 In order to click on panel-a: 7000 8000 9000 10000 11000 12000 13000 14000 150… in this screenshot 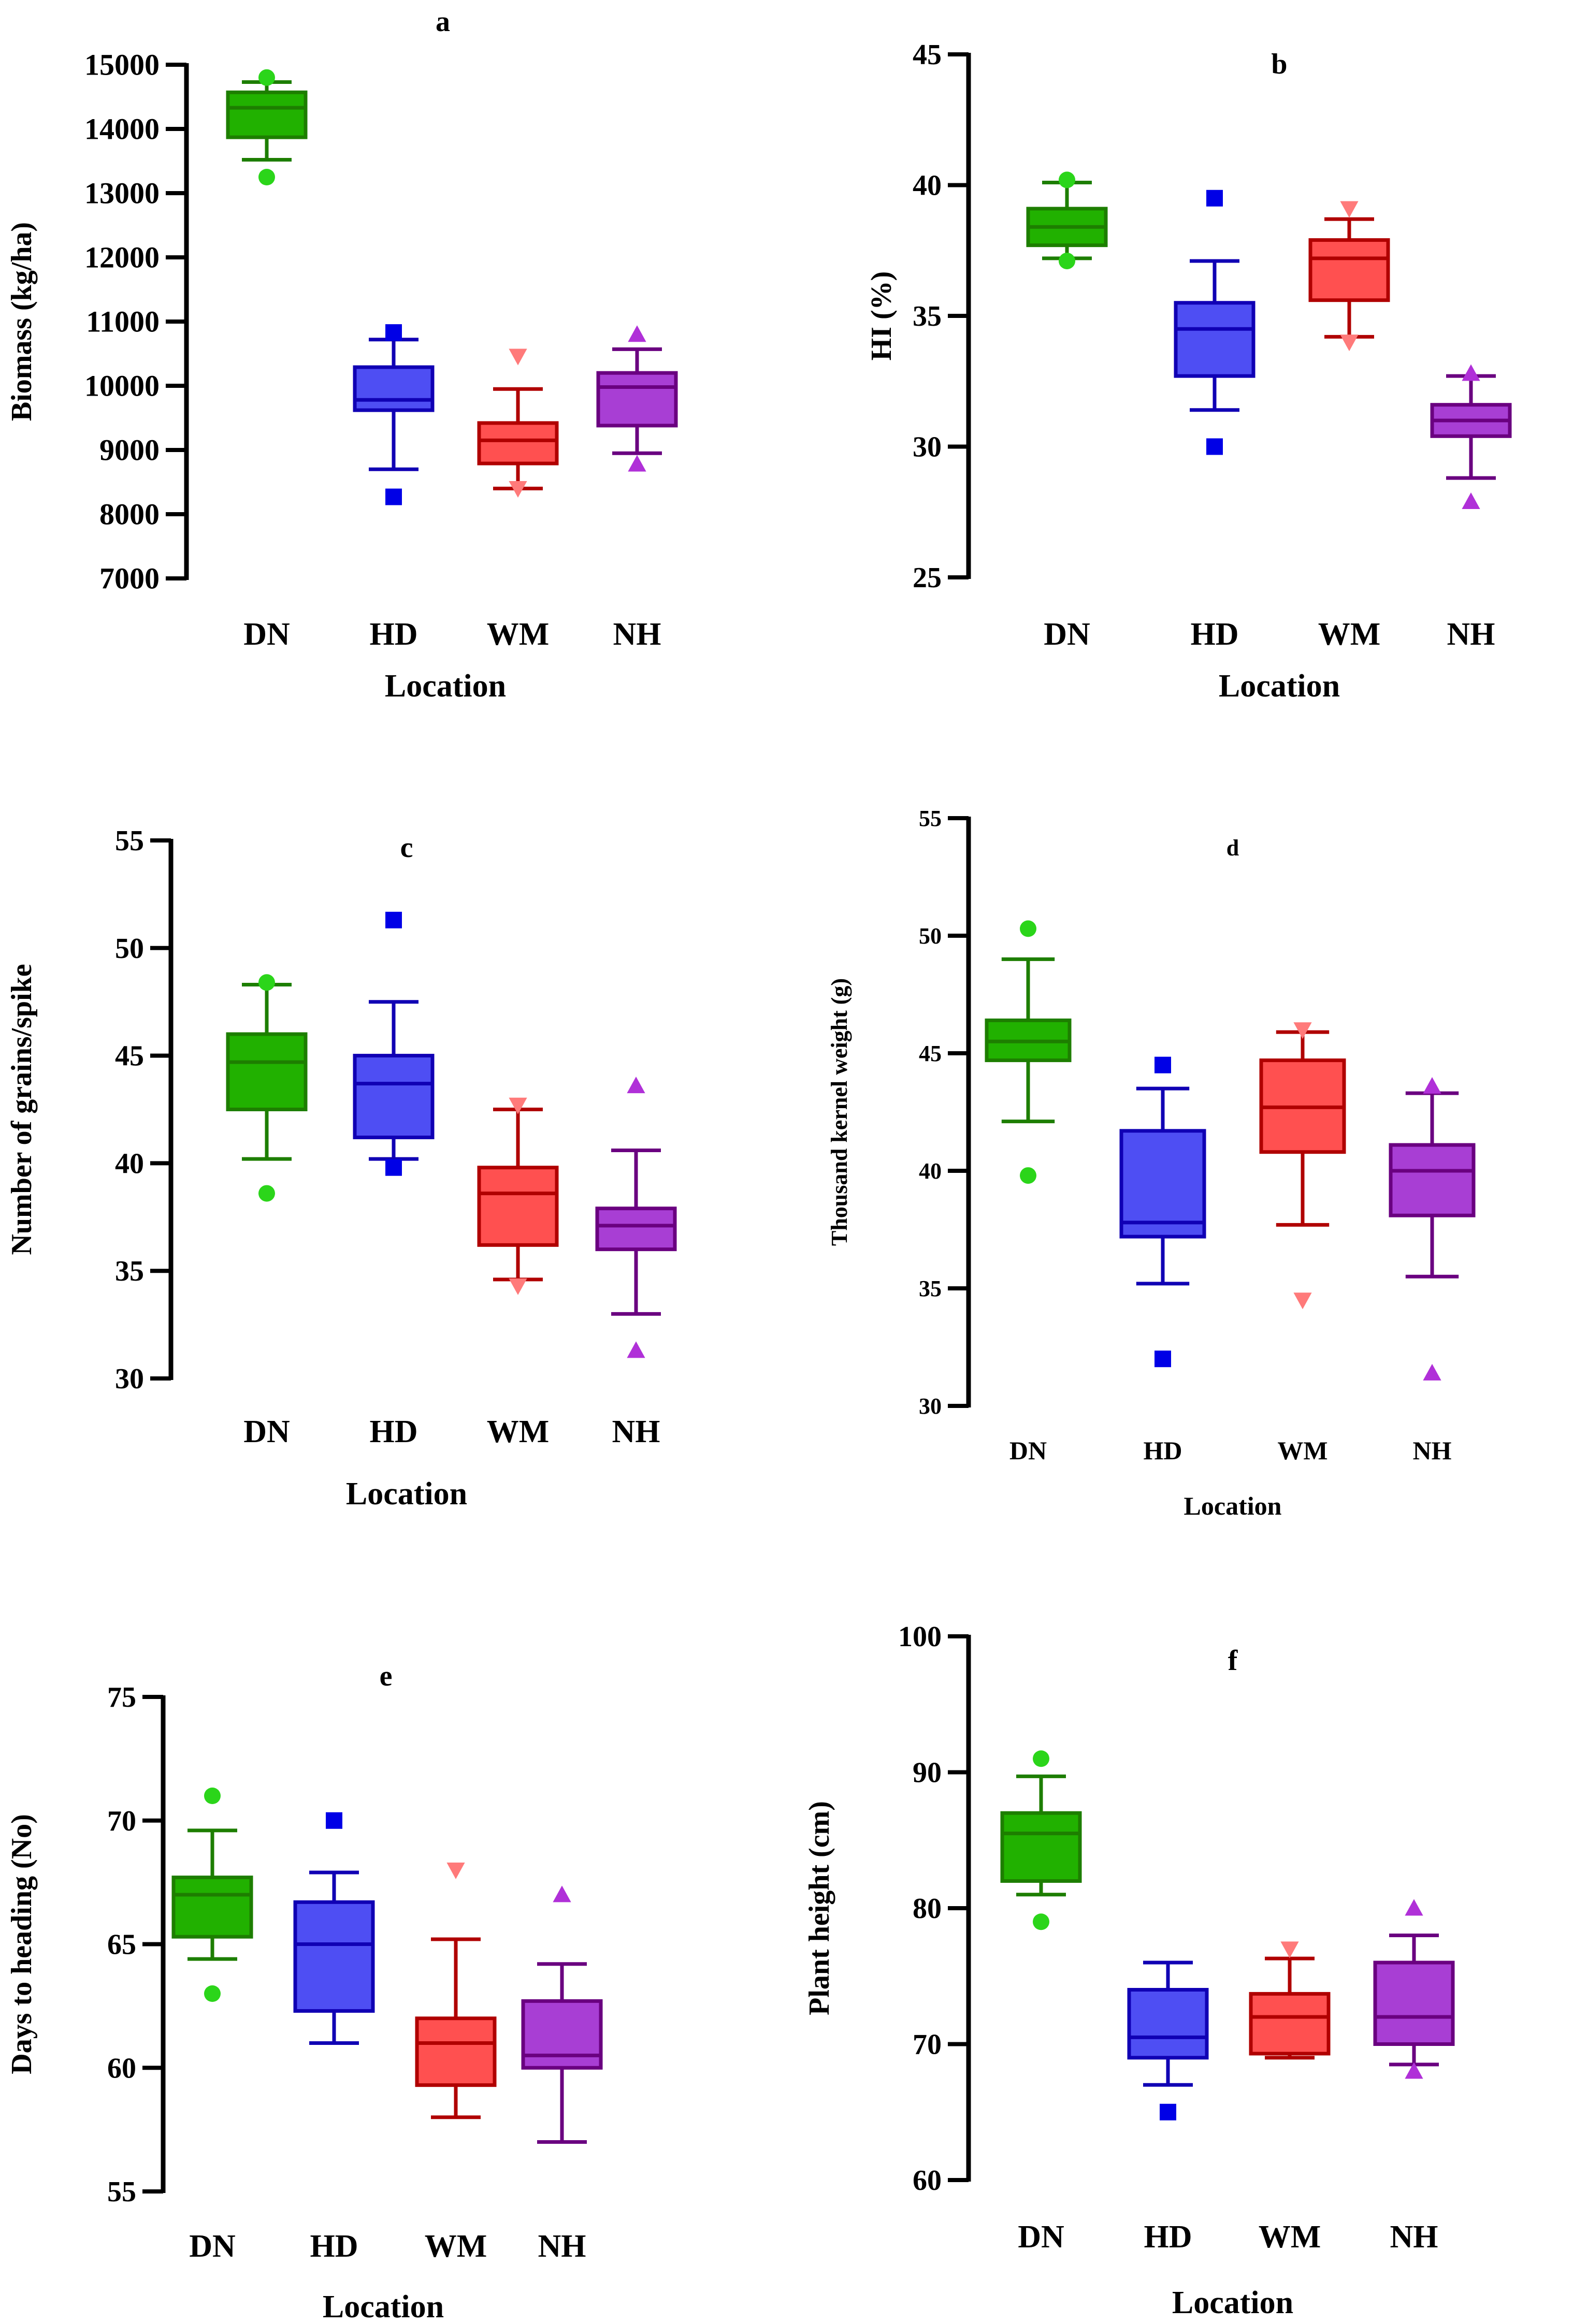, I will do `click(342, 355)`.